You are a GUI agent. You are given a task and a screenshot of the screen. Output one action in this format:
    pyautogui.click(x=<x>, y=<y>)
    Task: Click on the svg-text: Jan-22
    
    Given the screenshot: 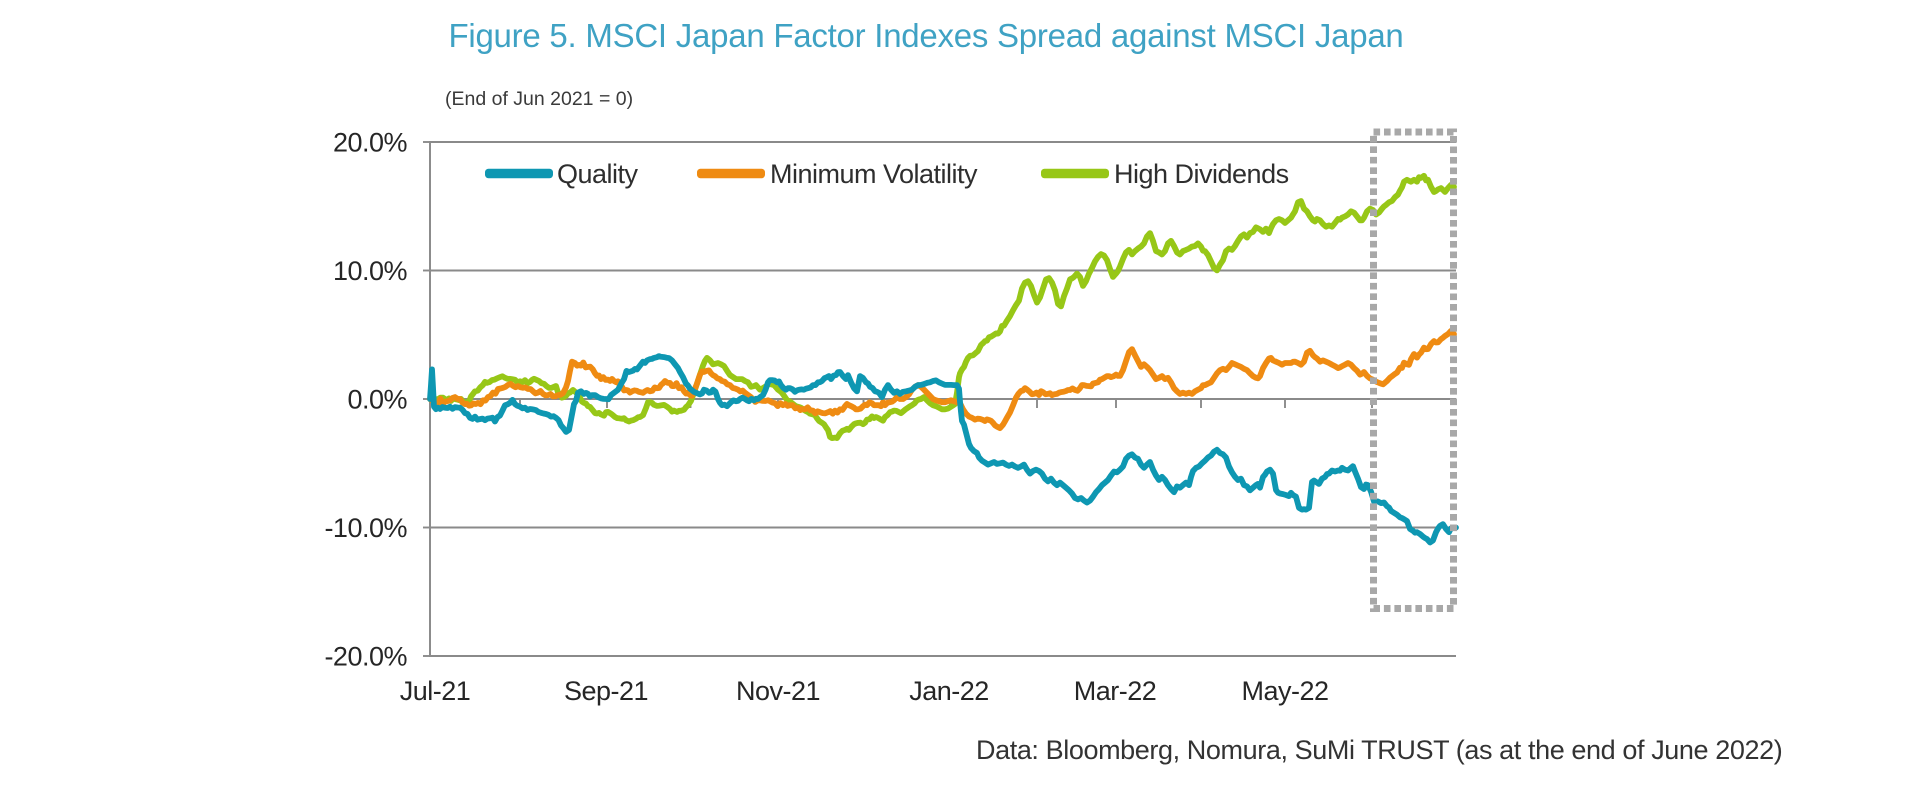 What is the action you would take?
    pyautogui.click(x=949, y=691)
    